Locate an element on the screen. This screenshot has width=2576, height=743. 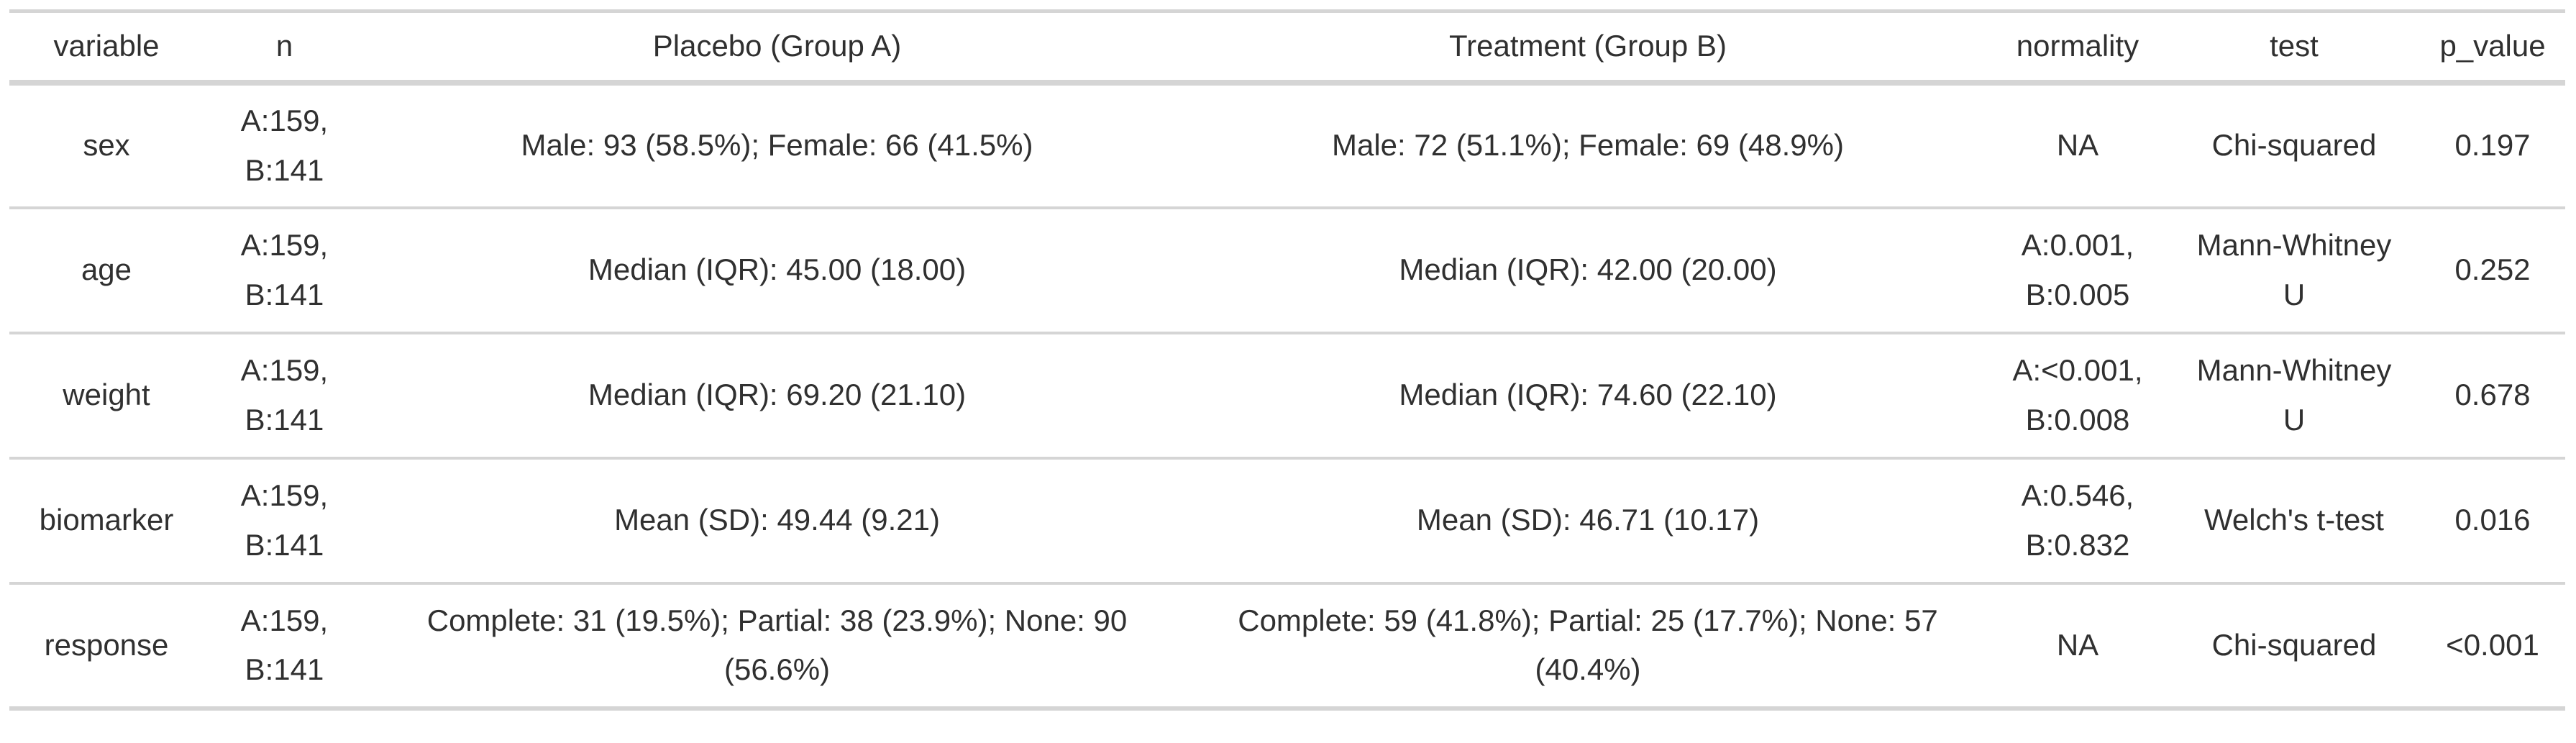
cell-variable: weight is located at coordinates (107, 396).